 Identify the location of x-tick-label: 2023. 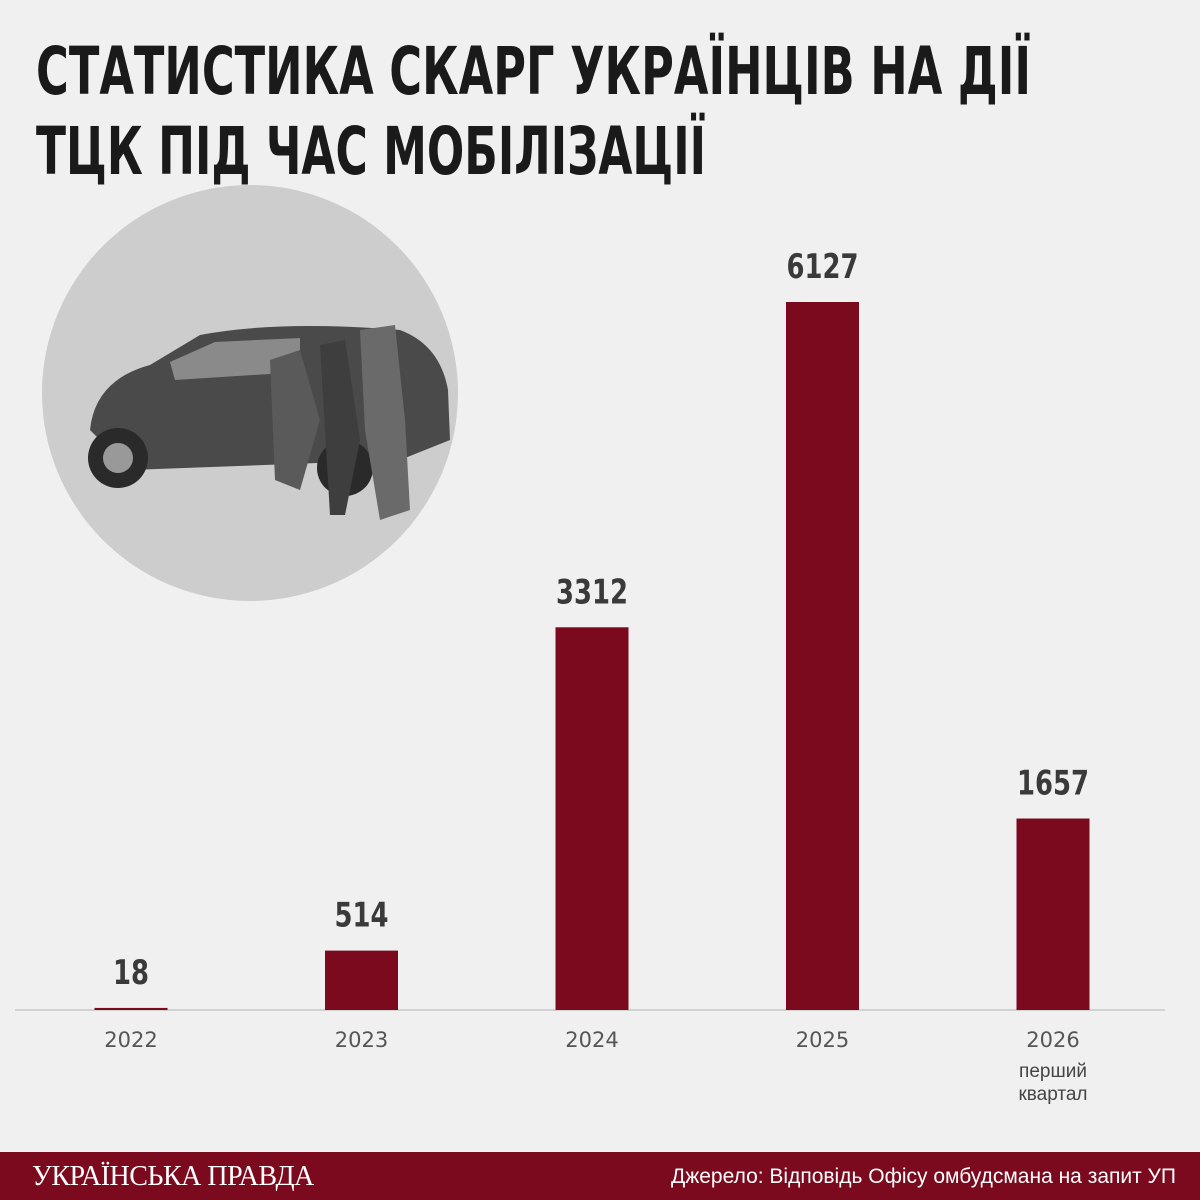
(361, 1040).